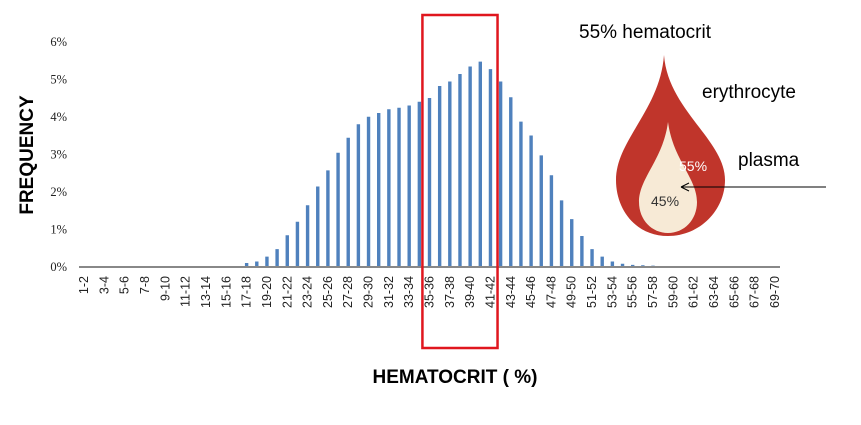 This screenshot has height=425, width=861. Describe the element at coordinates (389, 292) in the screenshot. I see `x-tick-label: 31-32` at that location.